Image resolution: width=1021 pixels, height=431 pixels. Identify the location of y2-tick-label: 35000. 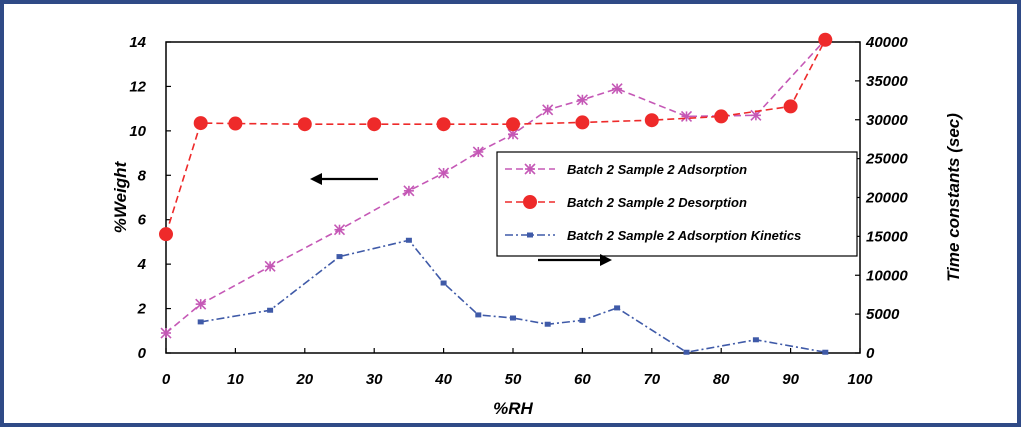
(887, 81).